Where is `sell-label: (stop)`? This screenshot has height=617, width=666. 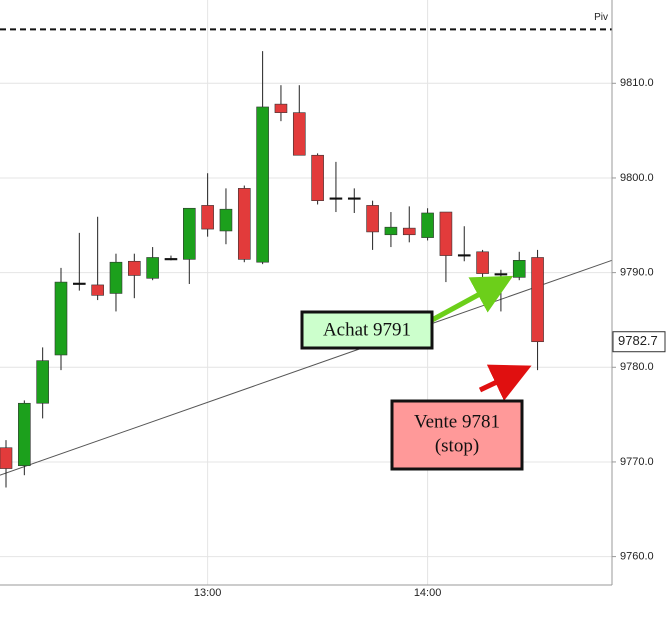
sell-label: (stop) is located at coordinates (457, 445).